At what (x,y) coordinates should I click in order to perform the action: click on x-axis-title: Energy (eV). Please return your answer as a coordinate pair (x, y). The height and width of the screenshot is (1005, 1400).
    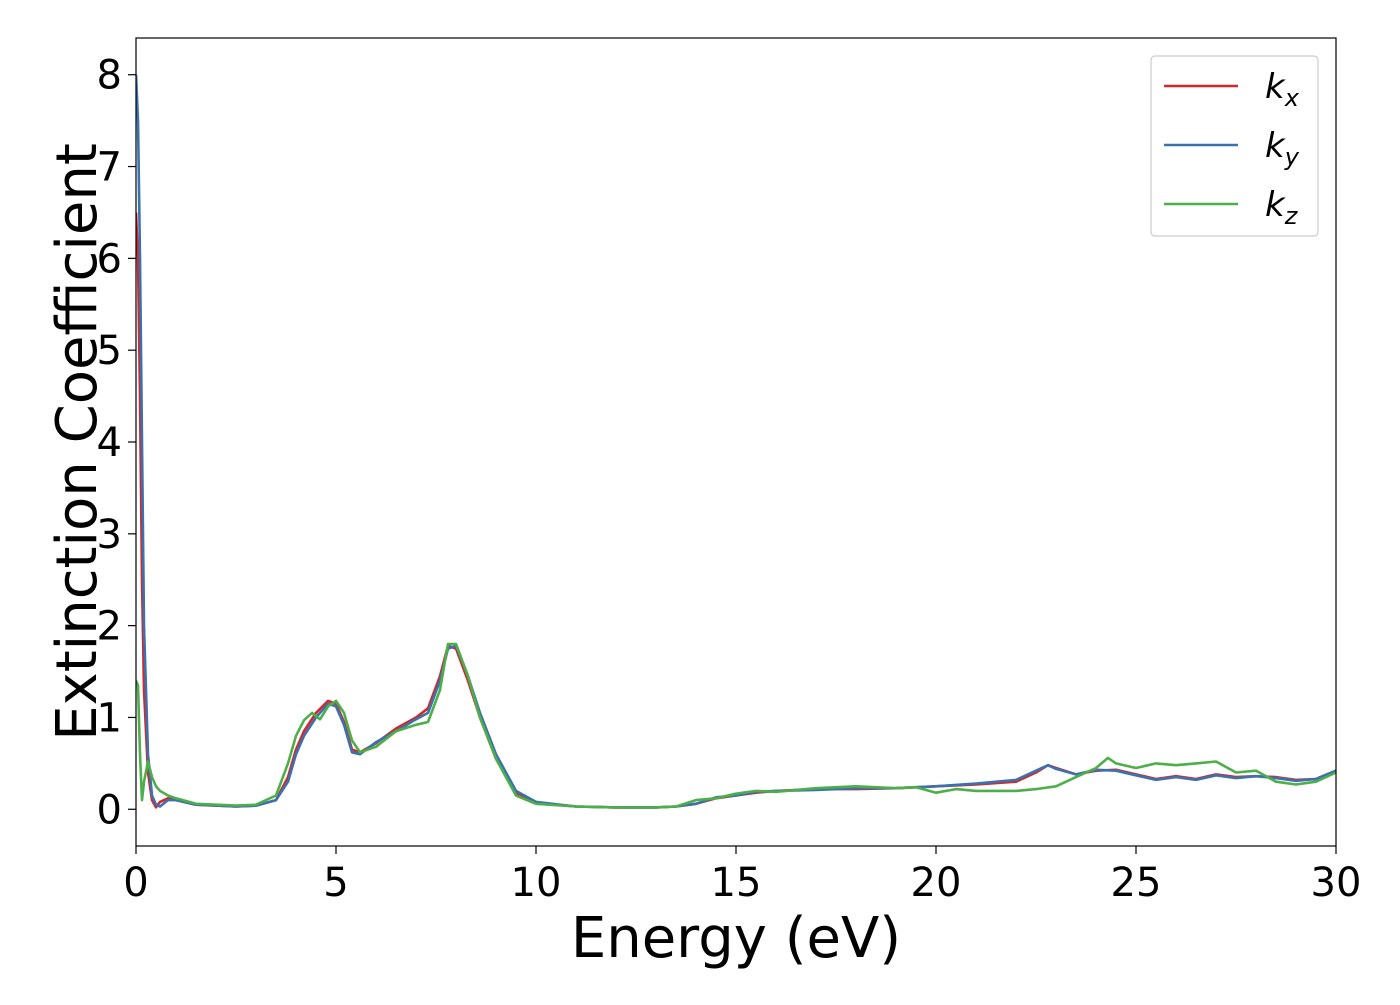
    Looking at the image, I should click on (736, 938).